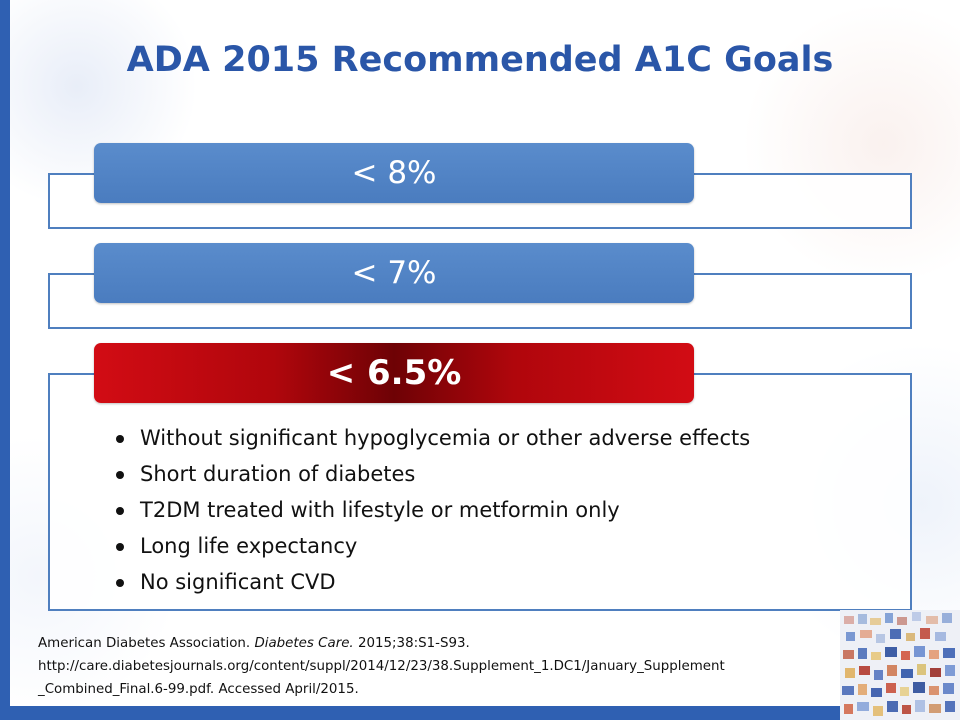  I want to click on goal-pill-3: < 6.5%, so click(394, 373).